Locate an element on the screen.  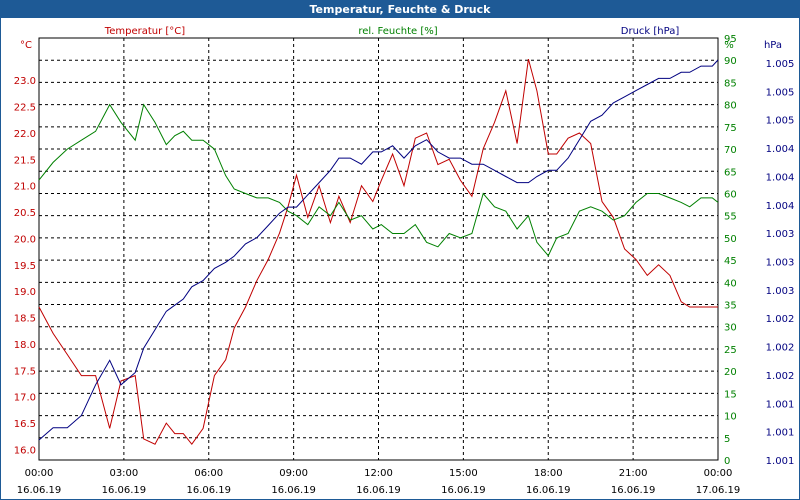
temperature-tick-label: 20.5 is located at coordinates (25, 213).